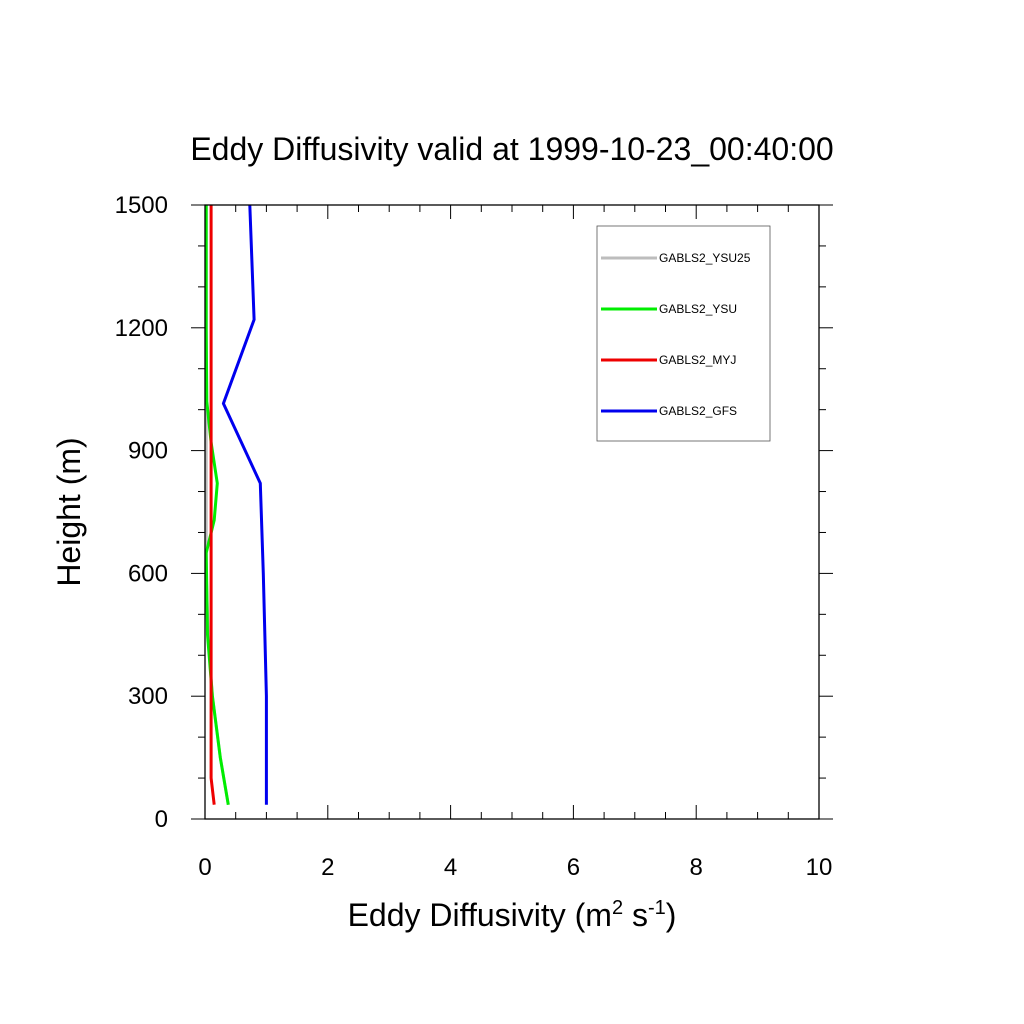 The image size is (1024, 1024). I want to click on legend-label: GABLS2_YSU25, so click(705, 258).